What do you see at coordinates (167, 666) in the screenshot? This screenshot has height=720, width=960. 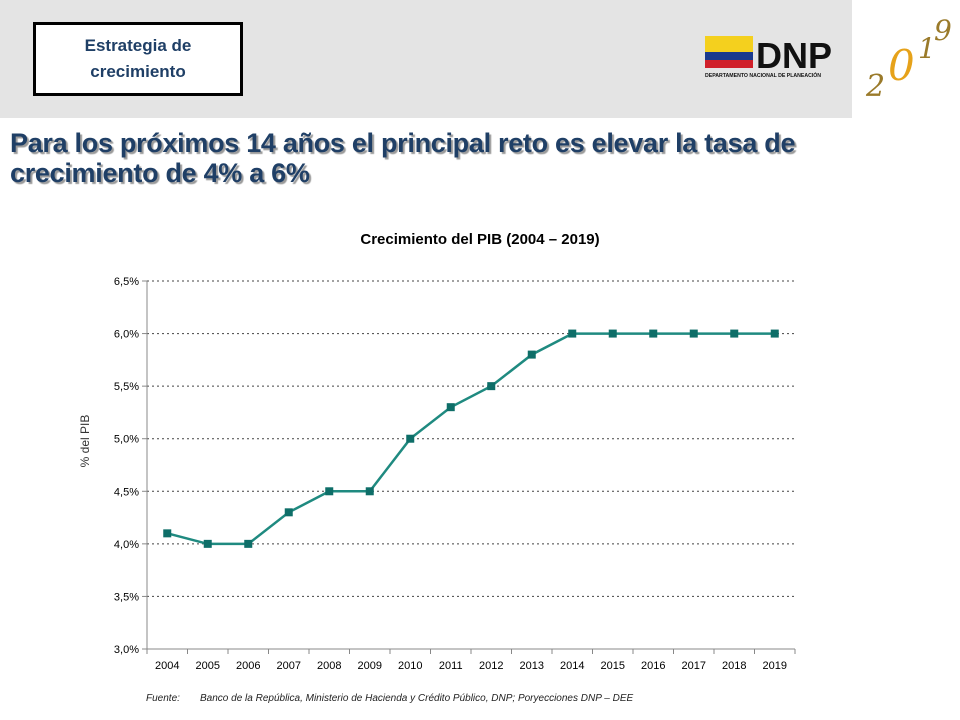 I see `x-tick-label: 2004` at bounding box center [167, 666].